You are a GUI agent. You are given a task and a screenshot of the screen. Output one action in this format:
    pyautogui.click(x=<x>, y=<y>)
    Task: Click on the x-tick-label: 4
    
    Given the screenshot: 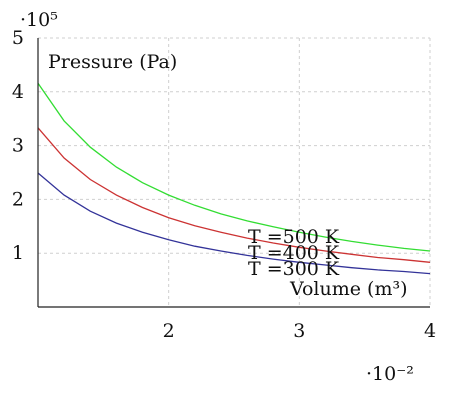 What is the action you would take?
    pyautogui.click(x=430, y=331)
    